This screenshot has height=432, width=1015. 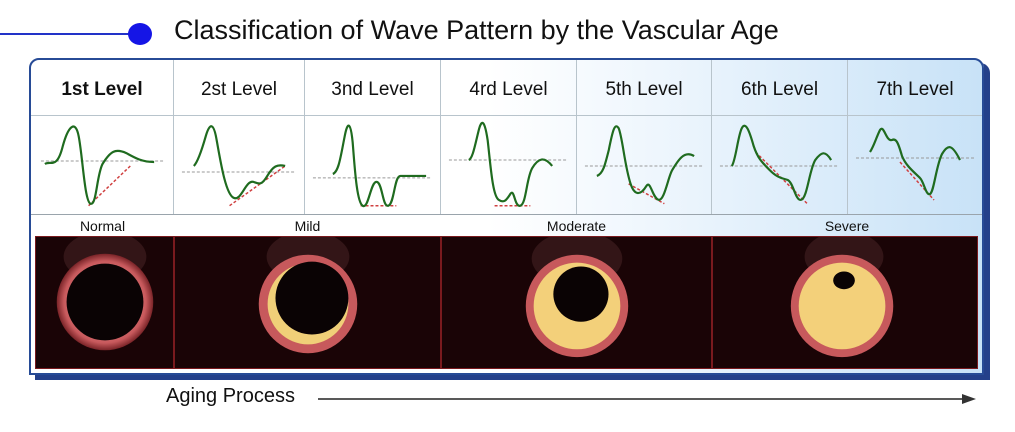 I want to click on aging-process-label: Aging Process, so click(x=230, y=396).